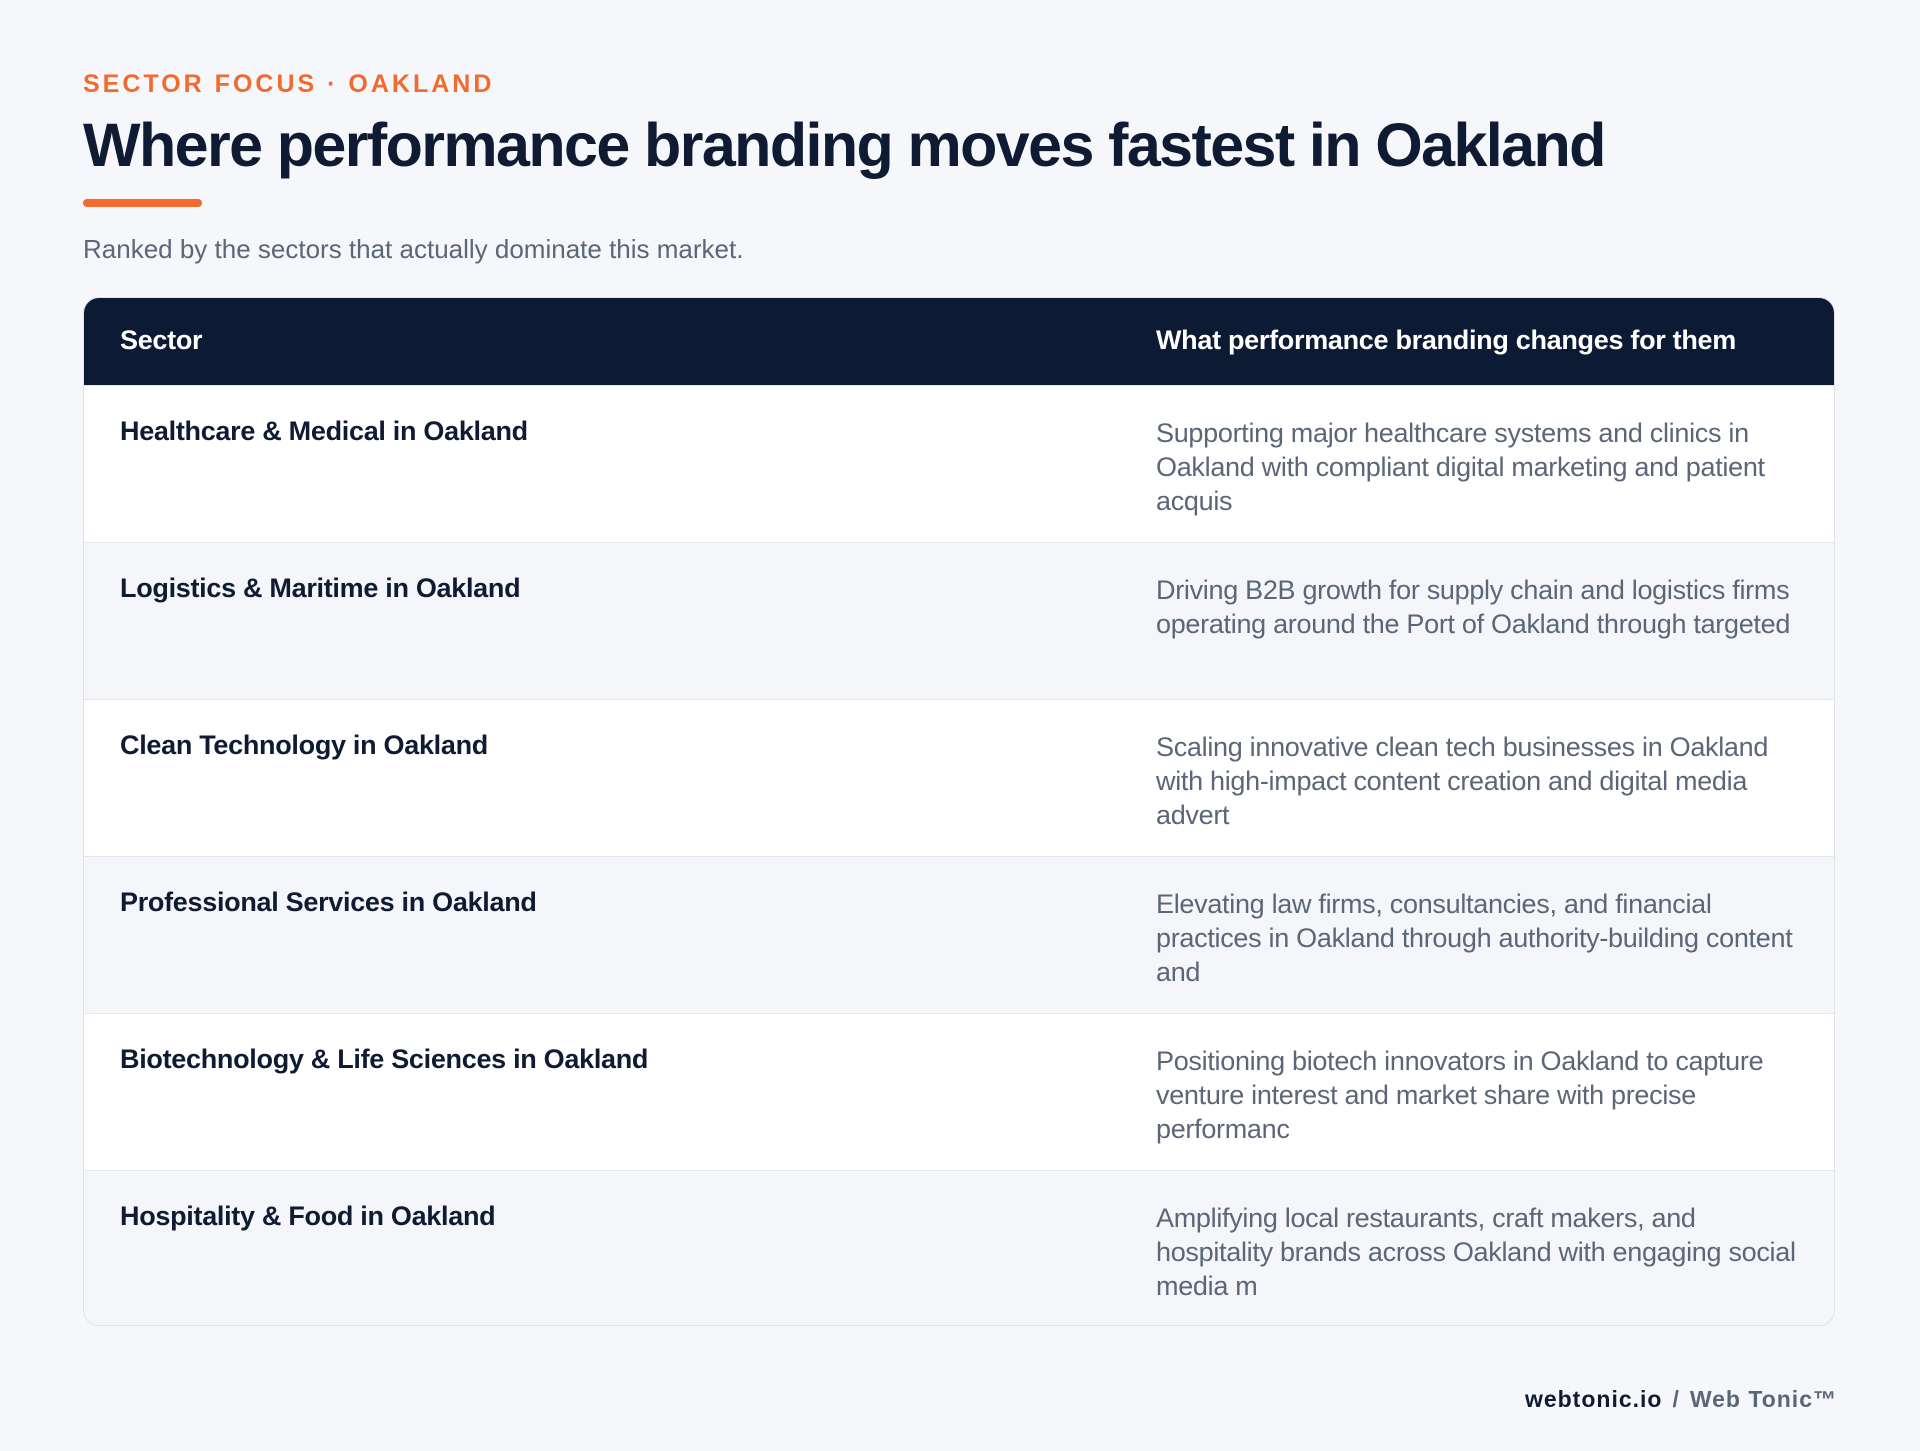  I want to click on sector-name: Hospitality & Food in Oakland, so click(308, 1216).